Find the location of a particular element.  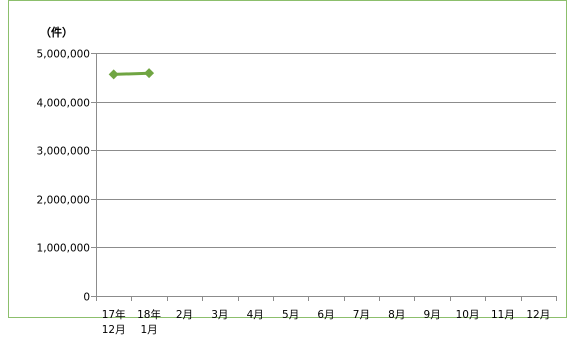

x-tick-label: 9月 is located at coordinates (432, 315).